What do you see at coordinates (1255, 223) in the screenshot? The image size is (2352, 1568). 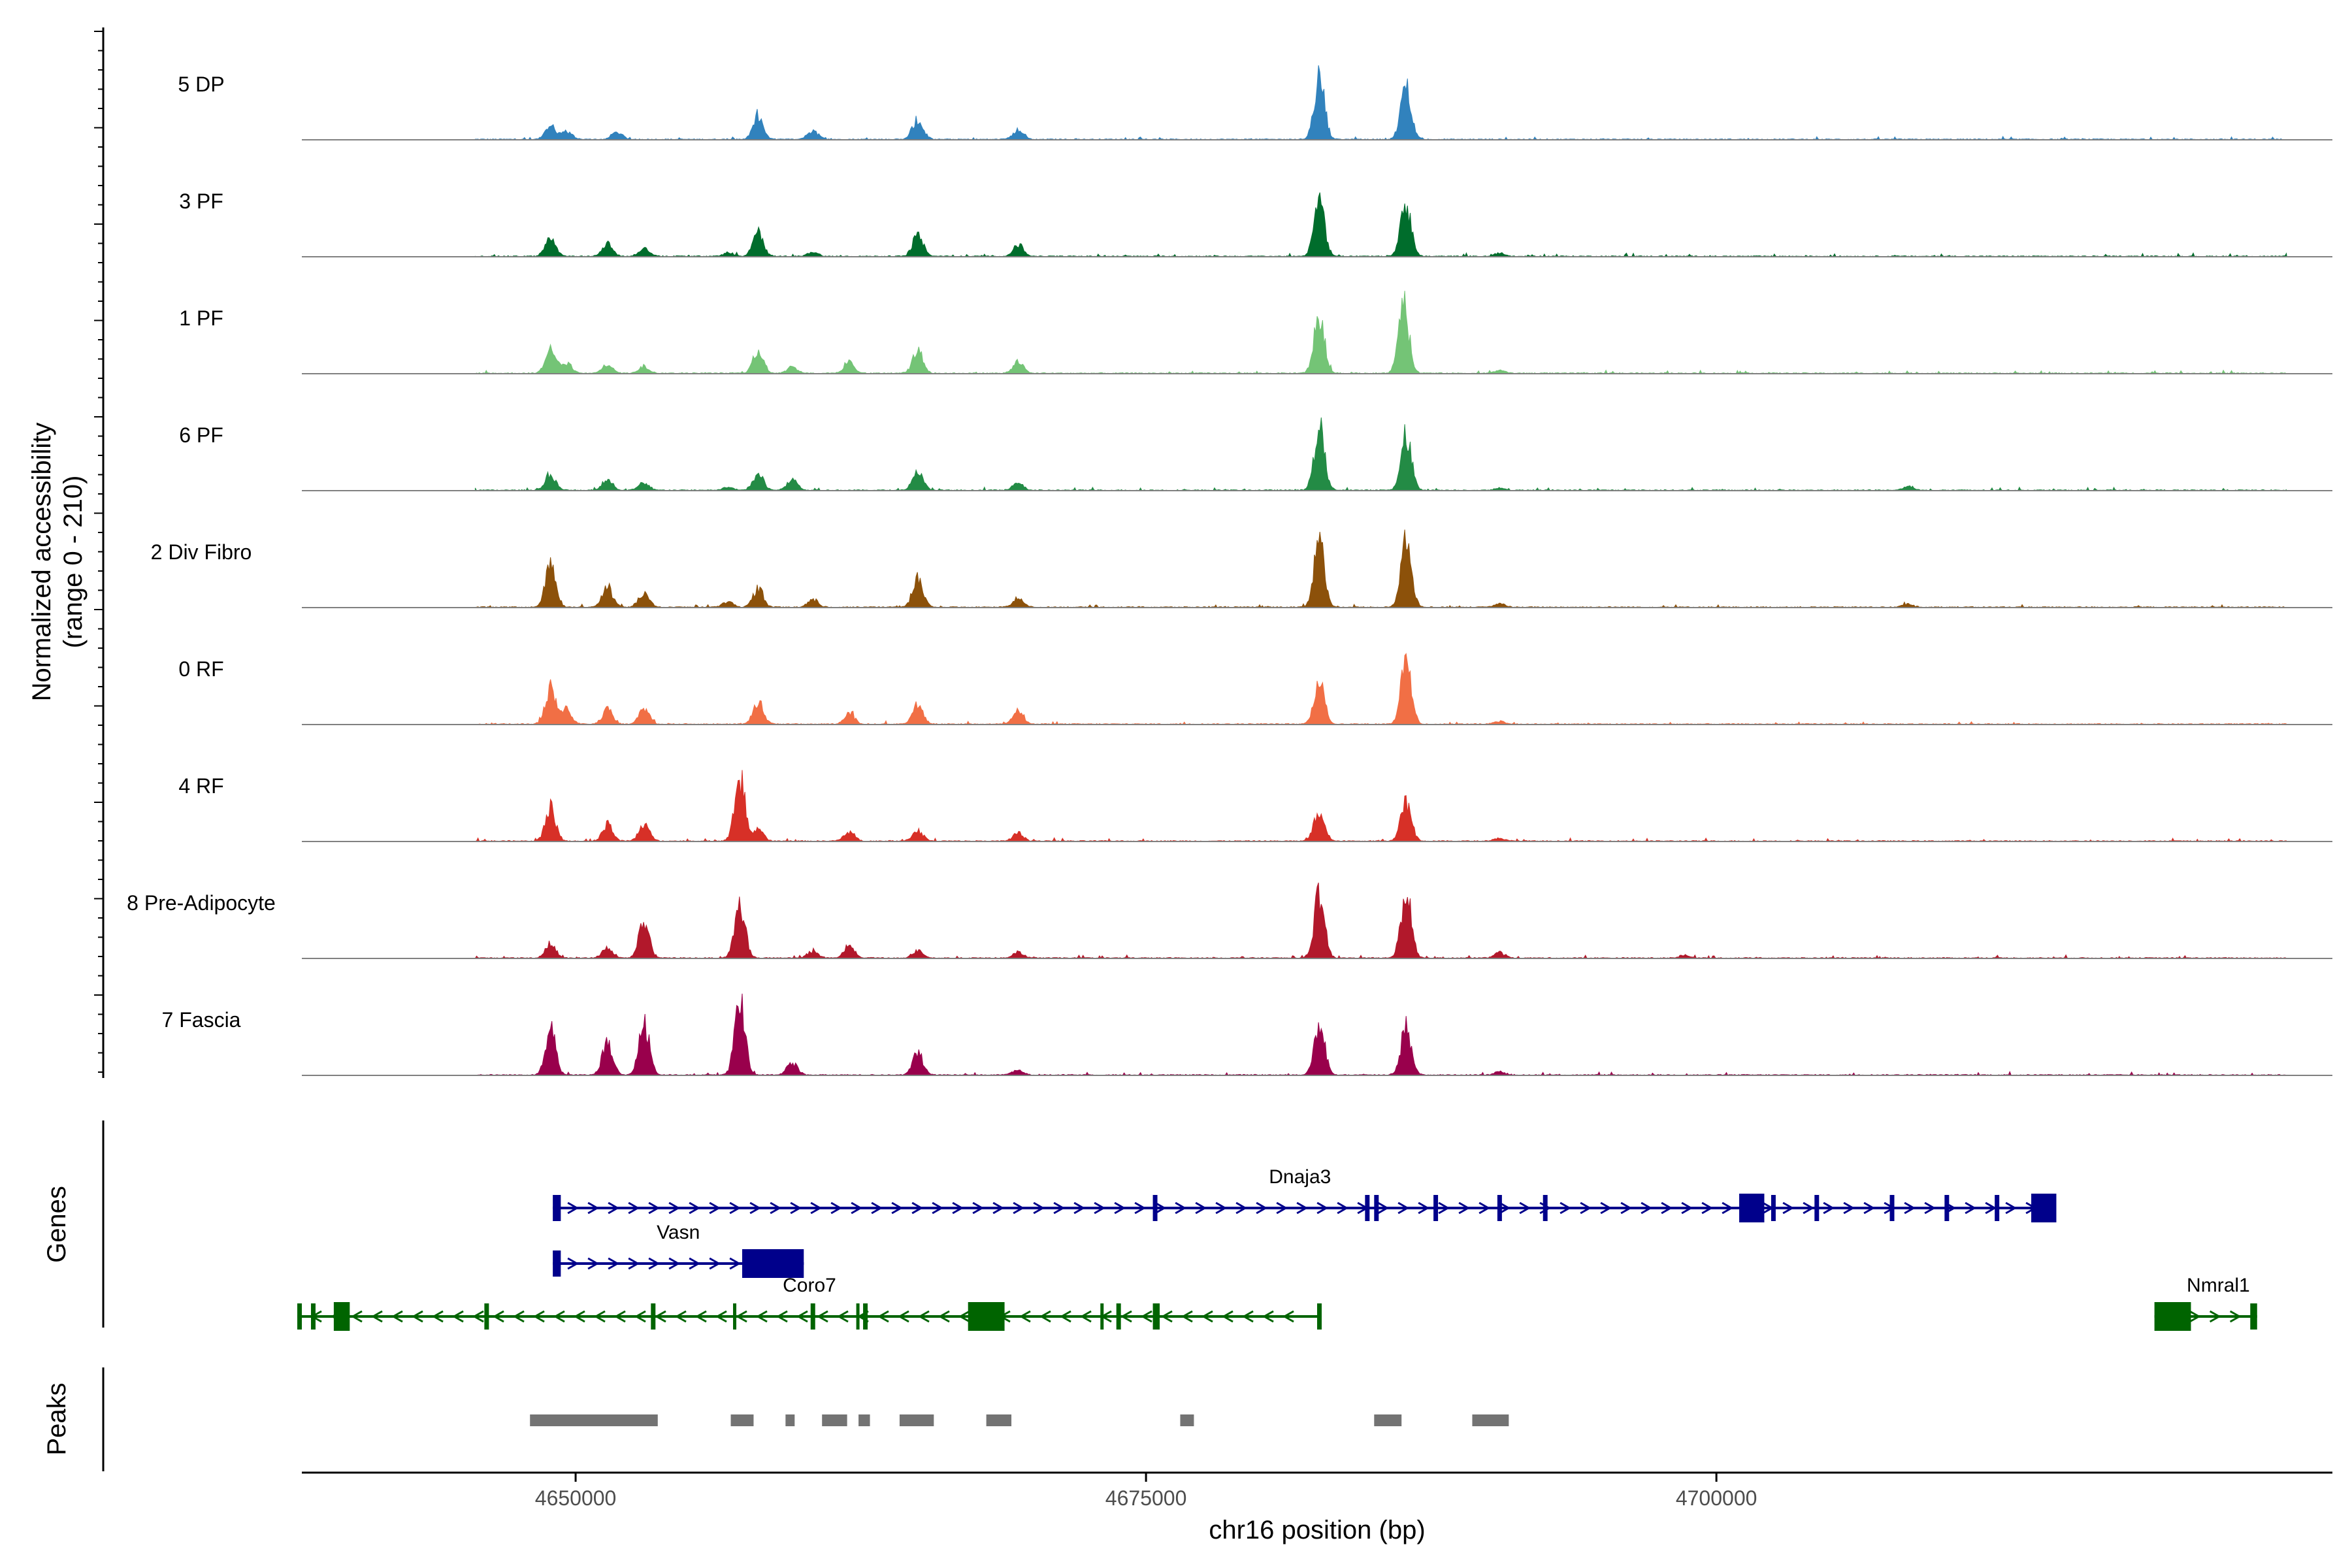 I see `coverage-track: 3 PF` at bounding box center [1255, 223].